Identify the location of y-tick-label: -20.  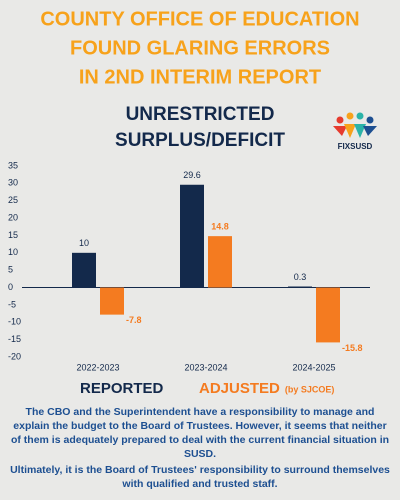
(14, 356).